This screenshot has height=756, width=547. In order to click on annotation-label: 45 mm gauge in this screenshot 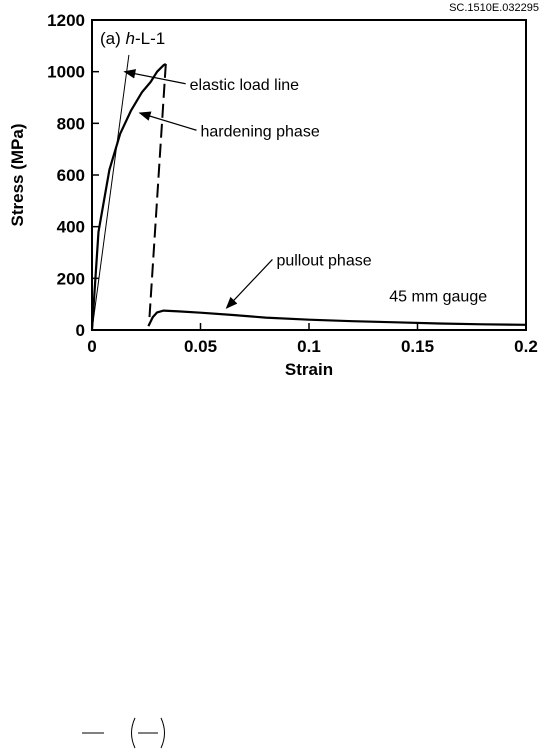, I will do `click(438, 297)`.